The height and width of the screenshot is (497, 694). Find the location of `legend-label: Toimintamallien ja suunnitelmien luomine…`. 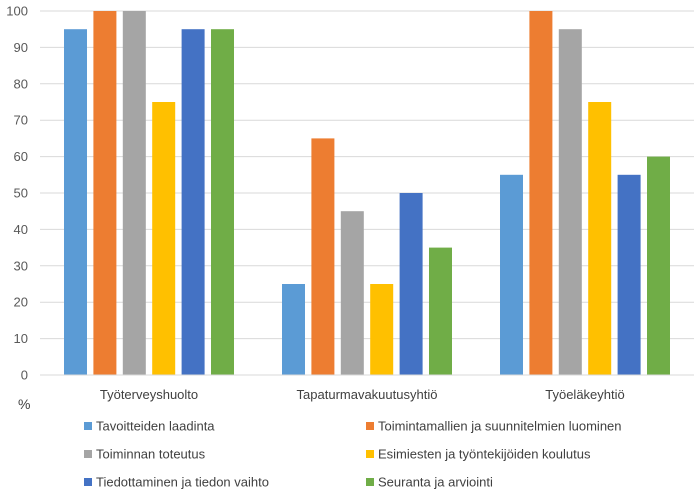

legend-label: Toimintamallien ja suunnitelmien luomine… is located at coordinates (500, 426).